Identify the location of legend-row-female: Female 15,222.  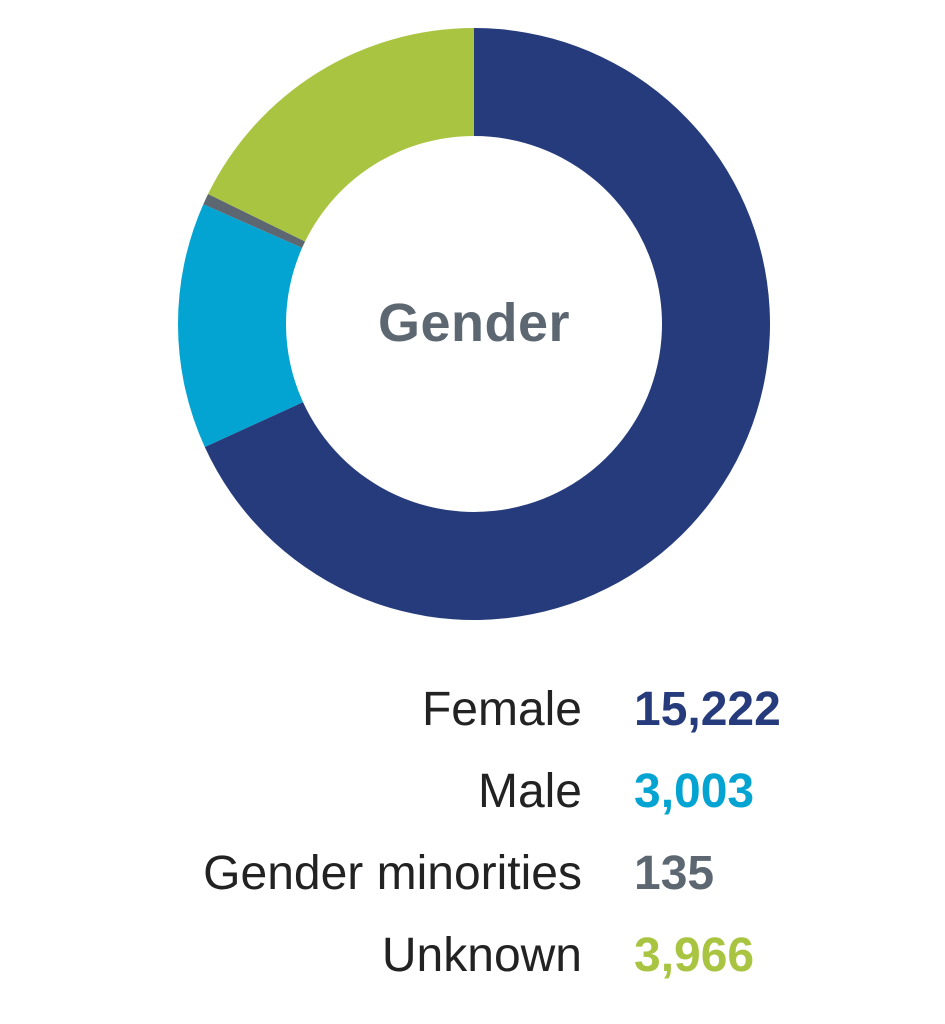
(472, 710).